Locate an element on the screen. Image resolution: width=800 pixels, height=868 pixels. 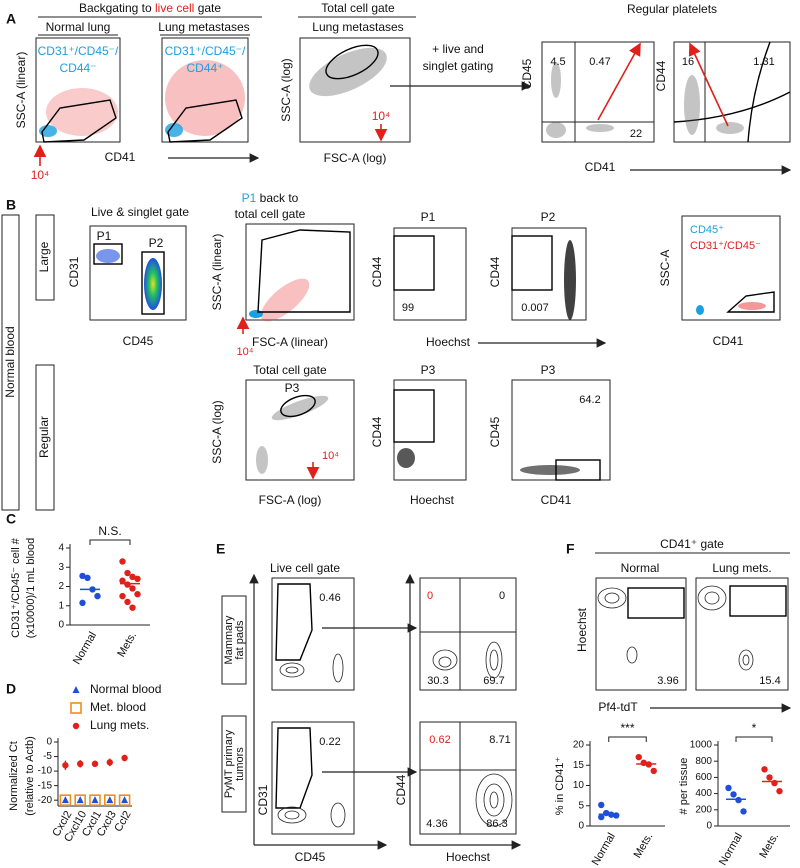
y-axis-label: % in CD41⁺ is located at coordinates (560, 786).